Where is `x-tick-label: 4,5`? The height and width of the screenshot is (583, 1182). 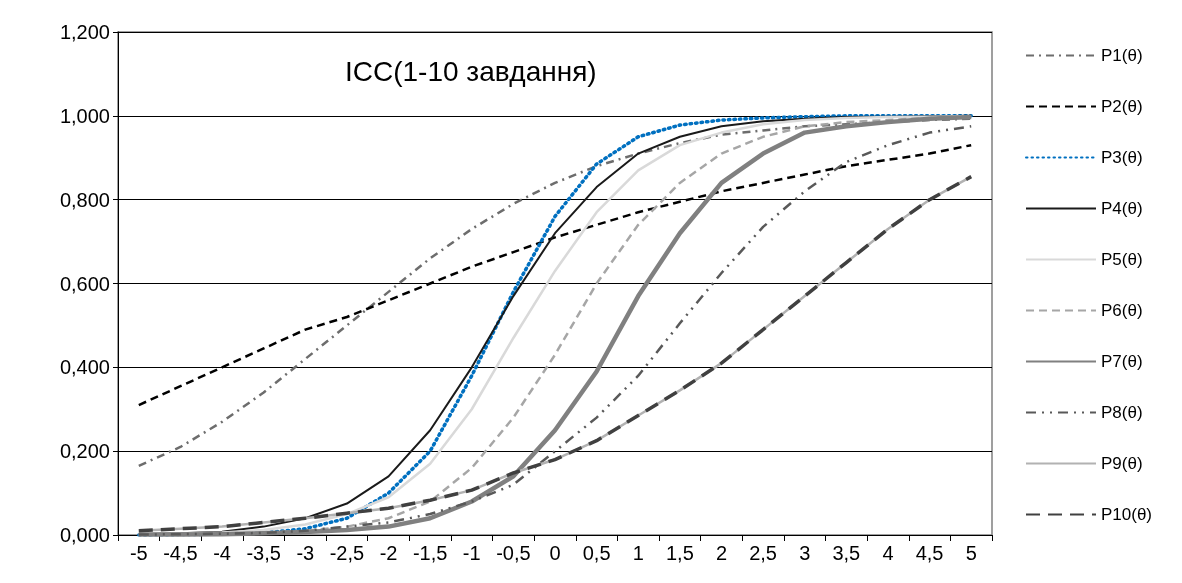 x-tick-label: 4,5 is located at coordinates (929, 553).